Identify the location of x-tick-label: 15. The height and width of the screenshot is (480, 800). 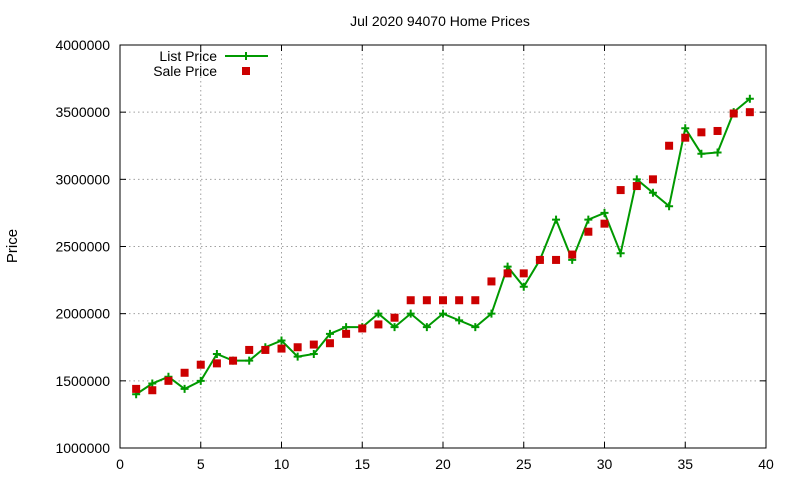
(362, 464).